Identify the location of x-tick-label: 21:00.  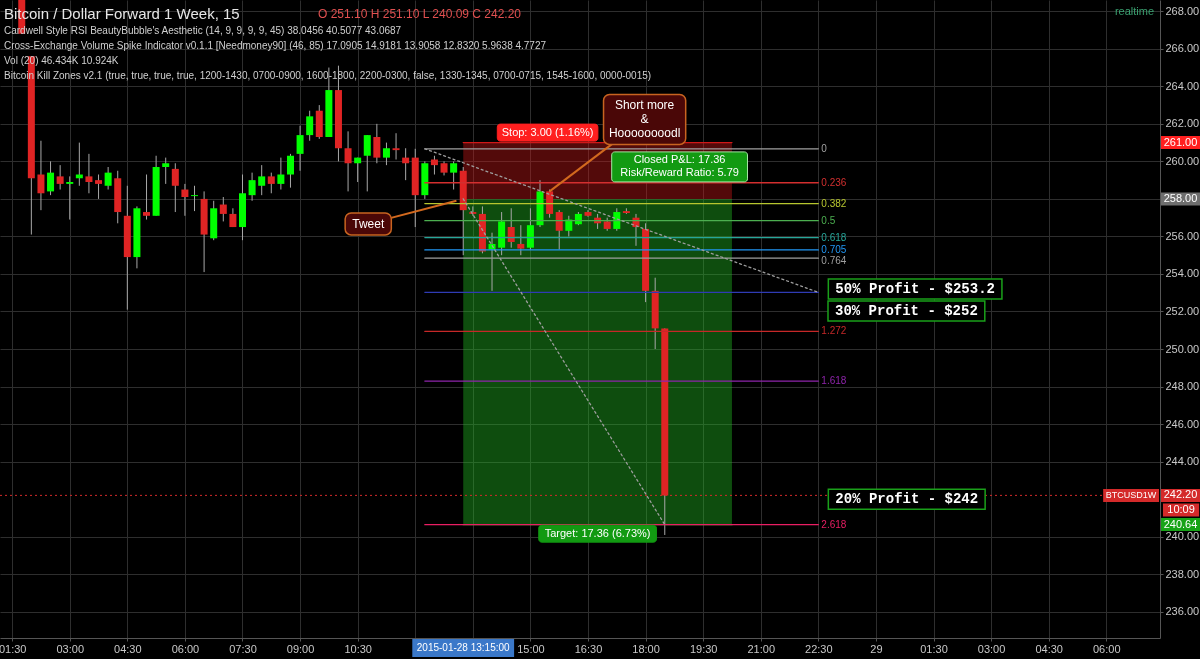
(761, 648).